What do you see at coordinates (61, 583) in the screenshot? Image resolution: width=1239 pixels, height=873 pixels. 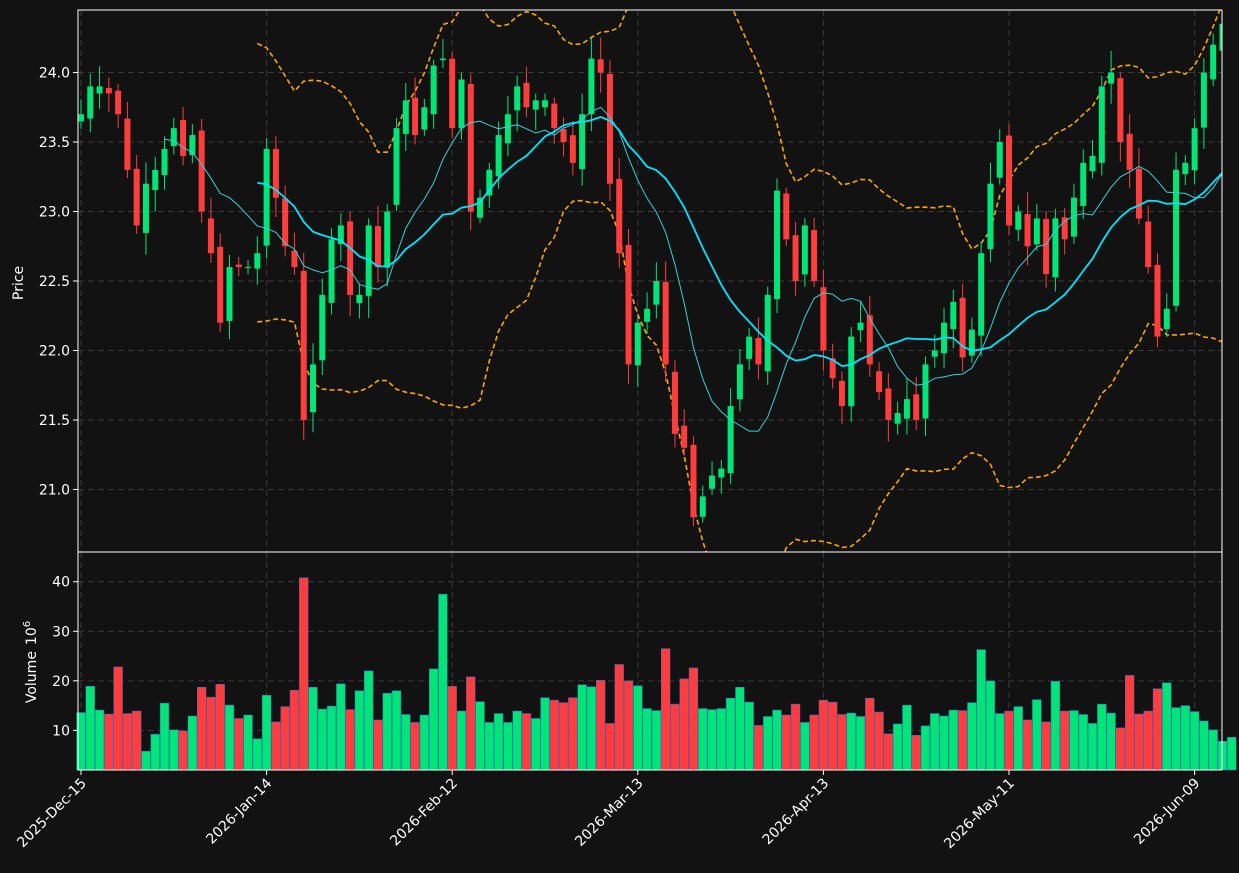 I see `volume-y-tick-label: 40` at bounding box center [61, 583].